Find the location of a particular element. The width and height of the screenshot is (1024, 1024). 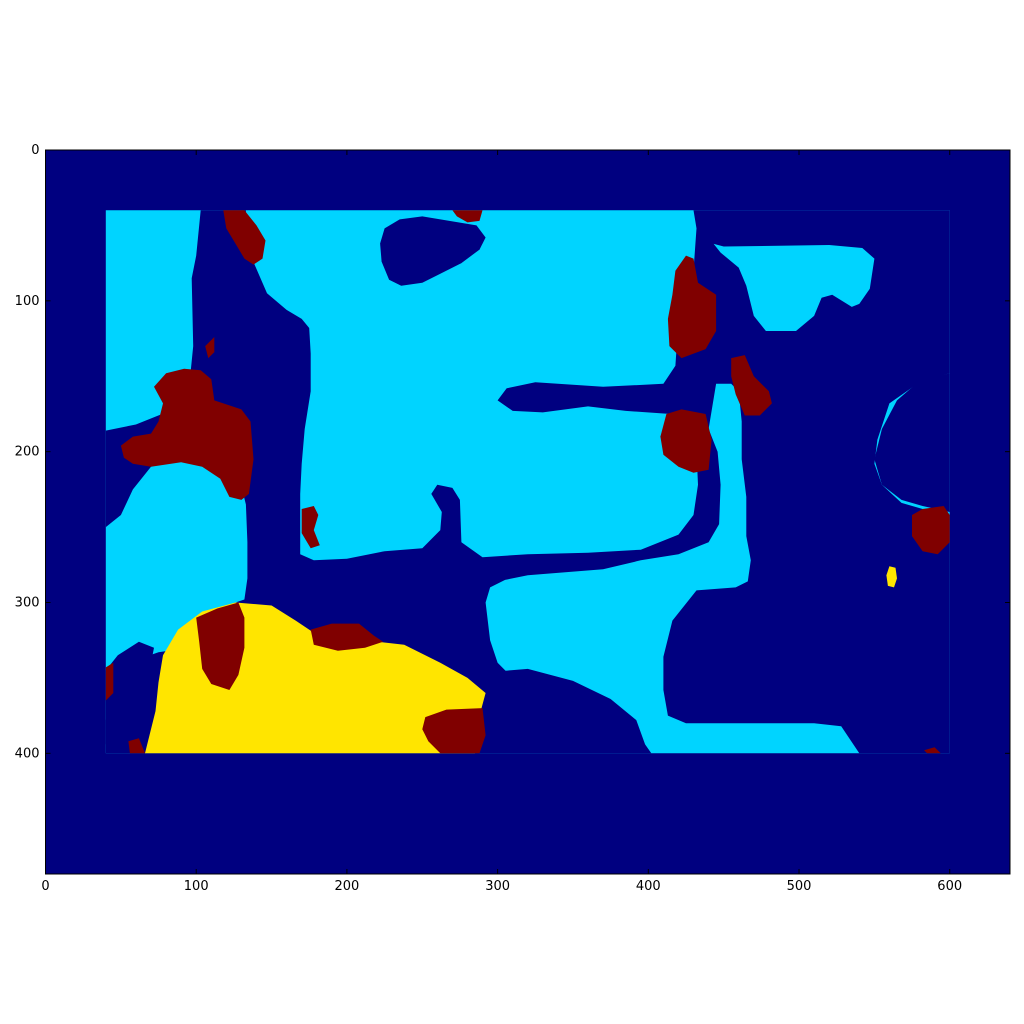

region-dark-bottom-left-notch is located at coordinates (129, 693).